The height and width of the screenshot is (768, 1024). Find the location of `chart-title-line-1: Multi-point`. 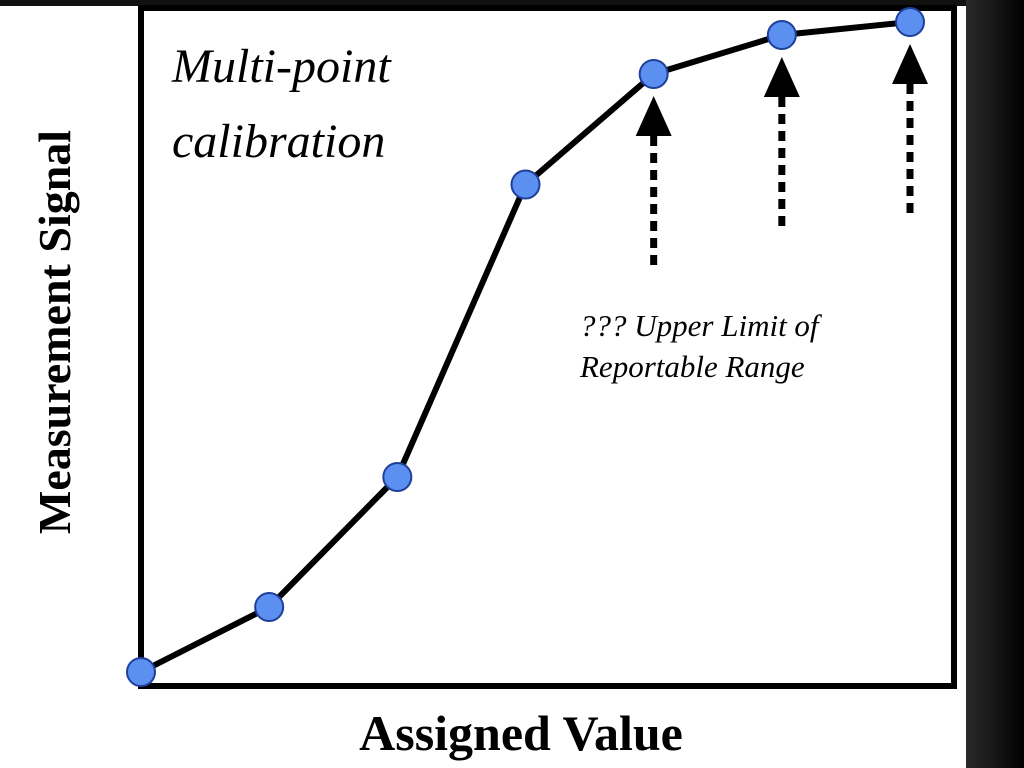

chart-title-line-1: Multi-point is located at coordinates (281, 66).